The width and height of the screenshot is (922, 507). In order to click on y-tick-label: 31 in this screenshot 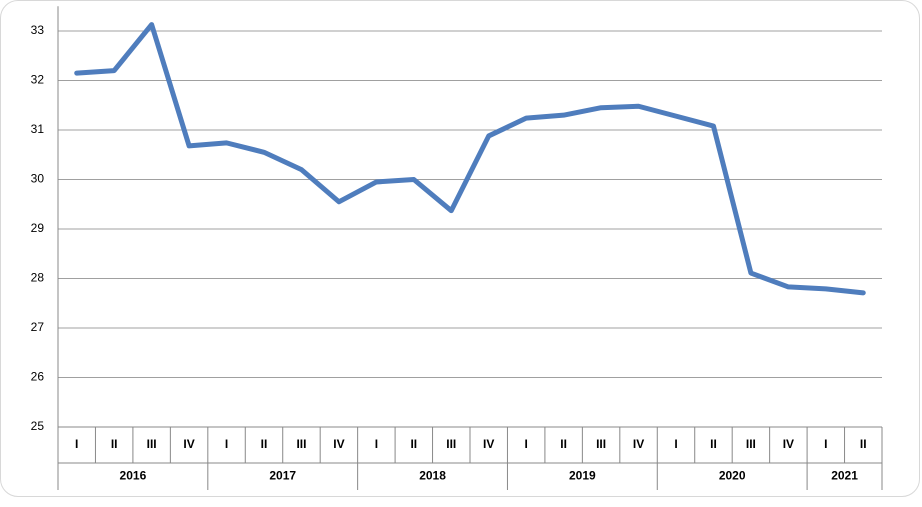, I will do `click(38, 129)`.